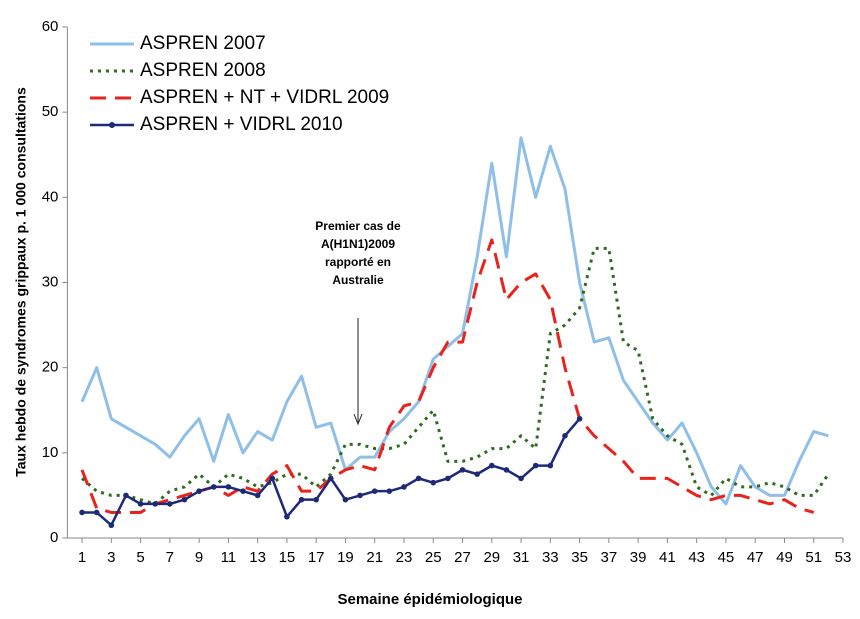 The width and height of the screenshot is (860, 619). Describe the element at coordinates (404, 557) in the screenshot. I see `x-tick-label: 23` at that location.